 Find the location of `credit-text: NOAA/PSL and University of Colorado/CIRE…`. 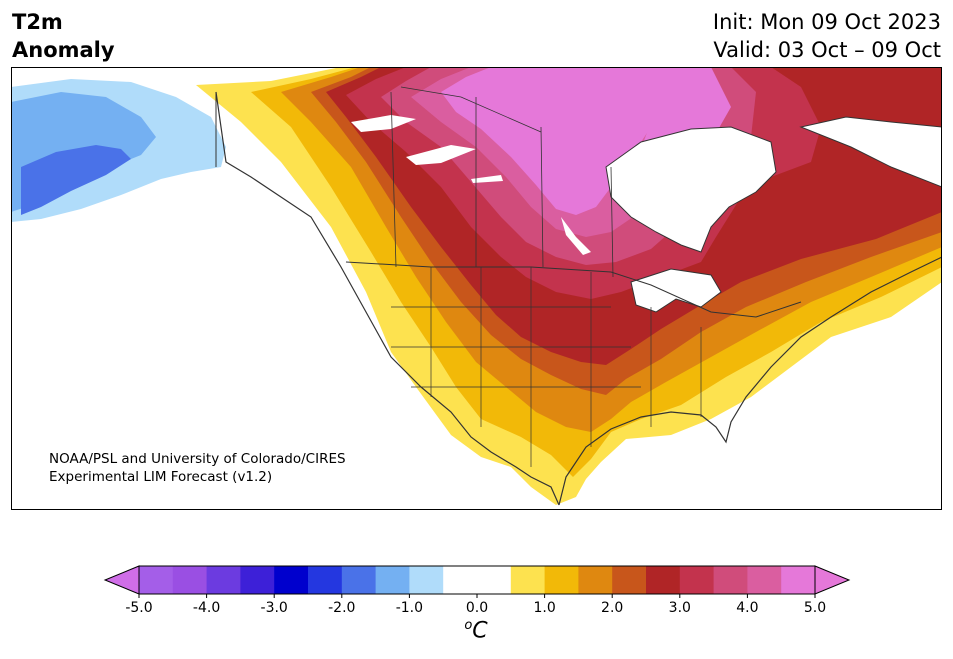

credit-text: NOAA/PSL and University of Colorado/CIRE… is located at coordinates (197, 468).